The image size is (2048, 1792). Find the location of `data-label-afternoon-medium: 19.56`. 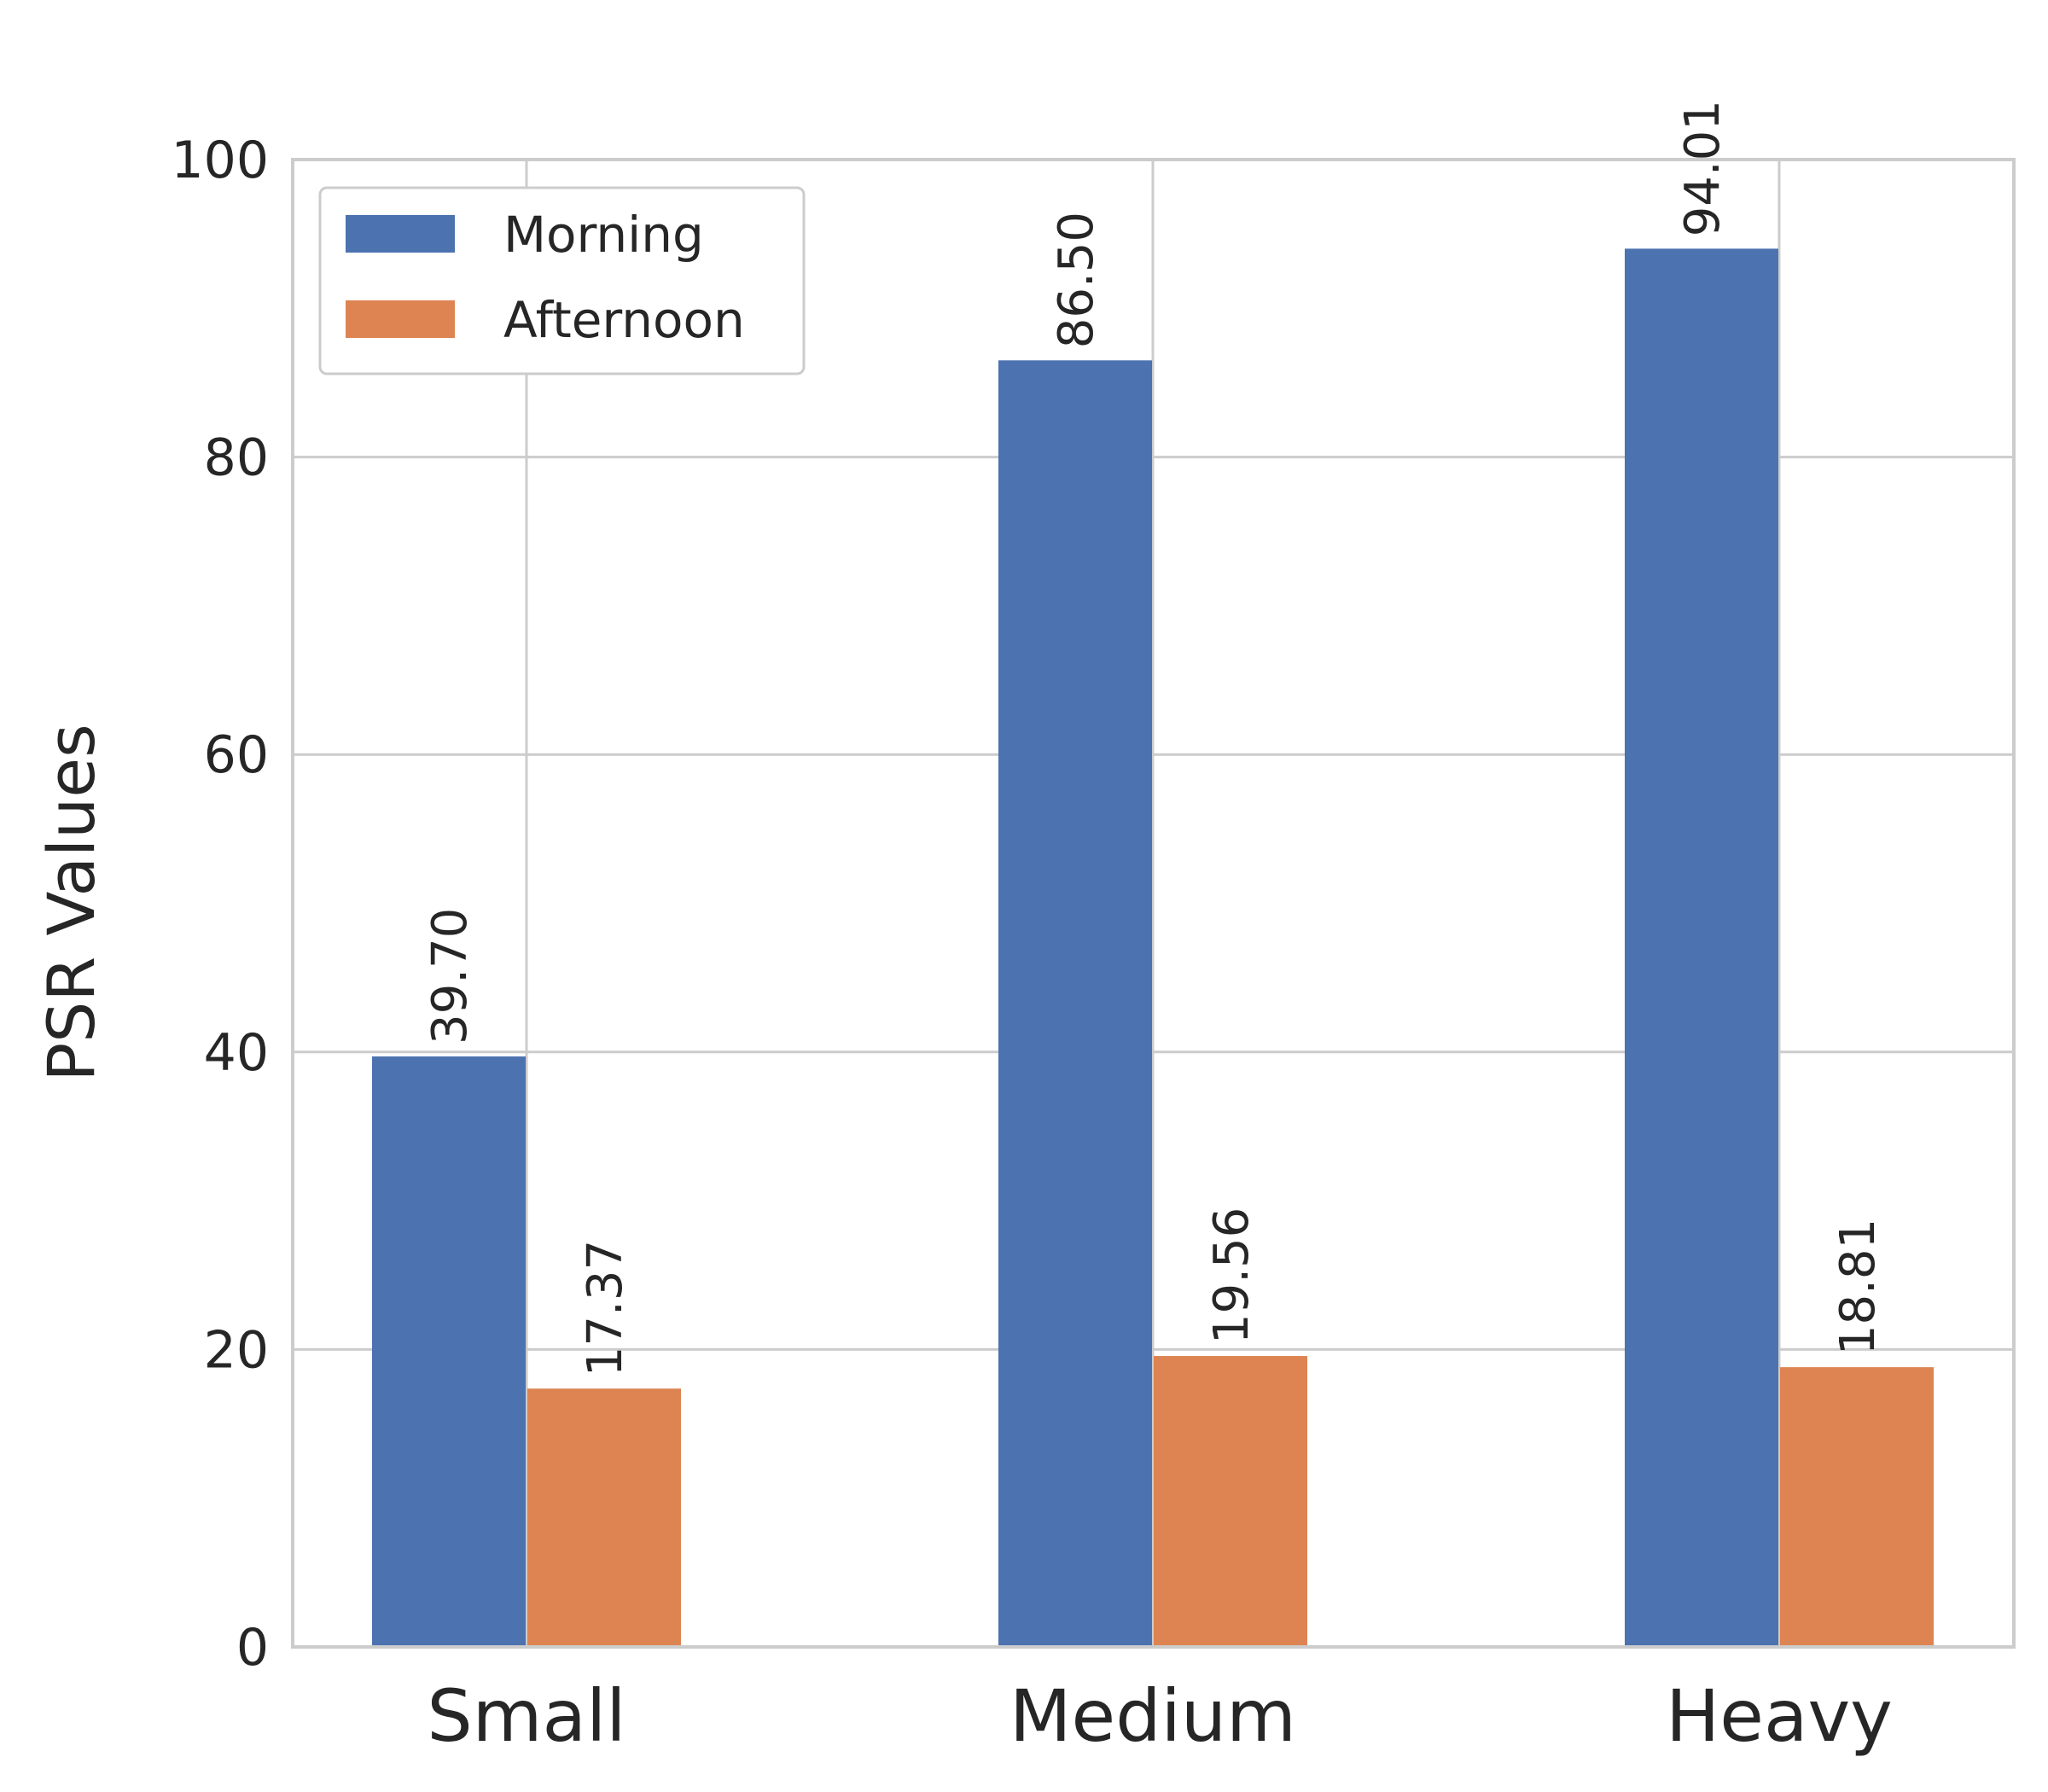

data-label-afternoon-medium: 19.56 is located at coordinates (1232, 1275).